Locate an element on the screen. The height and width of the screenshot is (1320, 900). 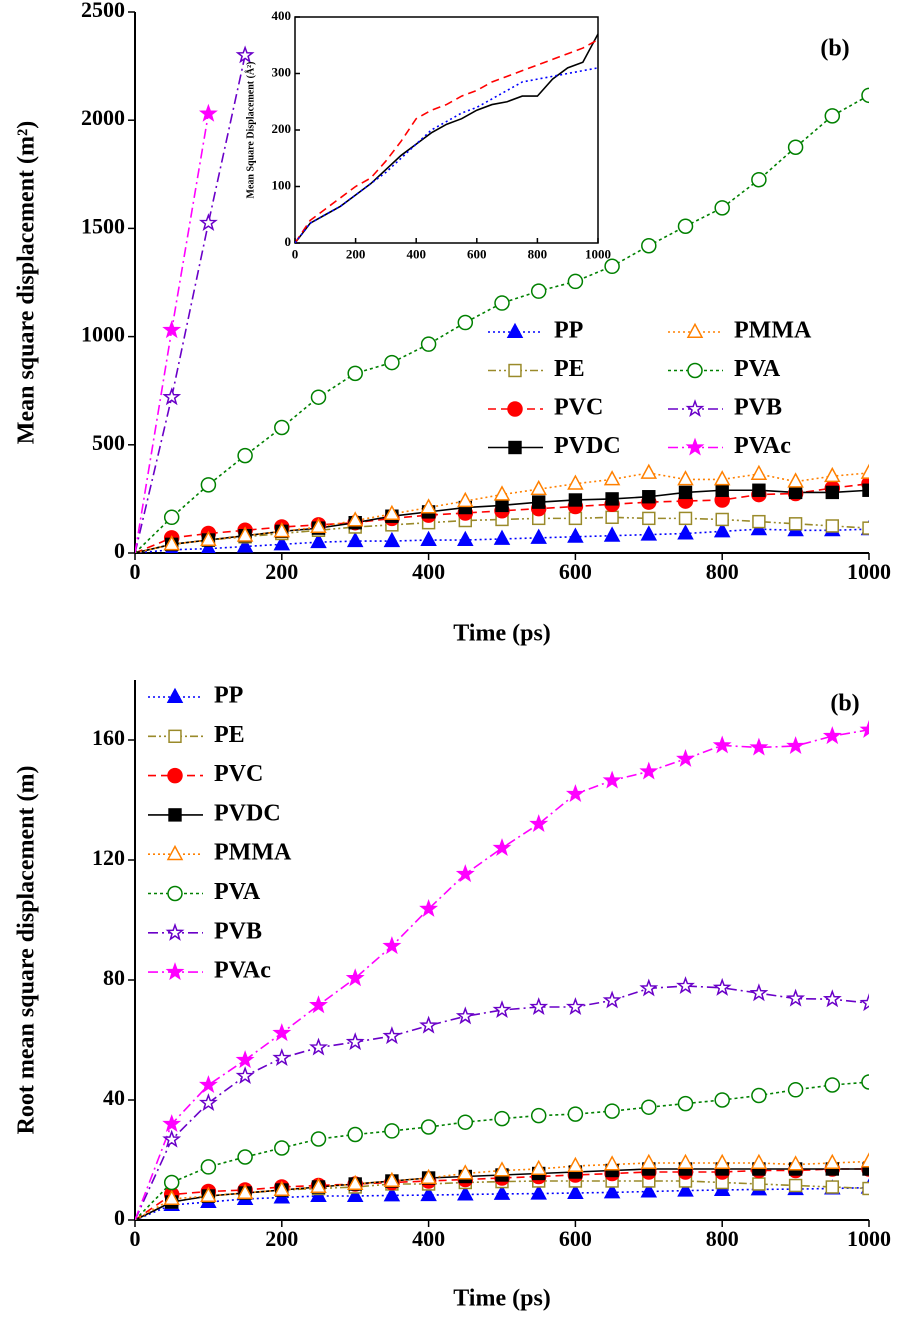
y-tick-label: 200 is located at coordinates (282, 128).